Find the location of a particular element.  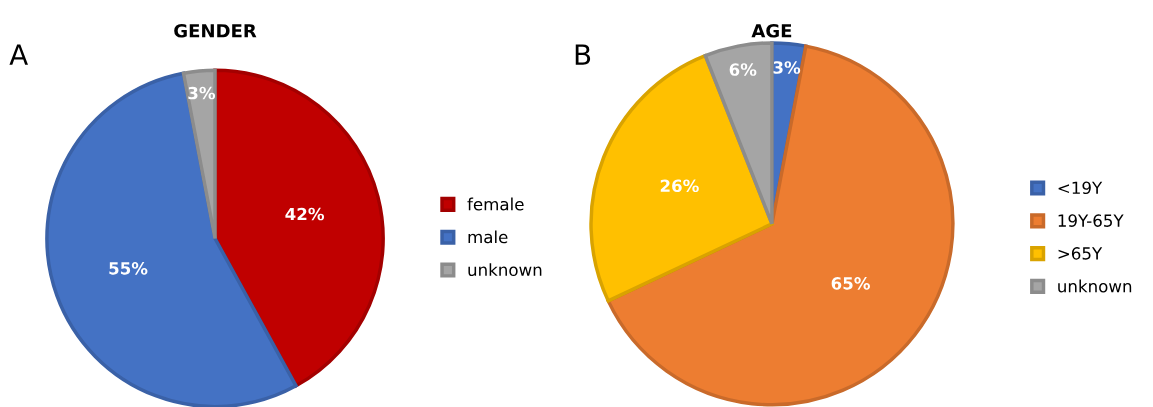

text: A is located at coordinates (18, 54).